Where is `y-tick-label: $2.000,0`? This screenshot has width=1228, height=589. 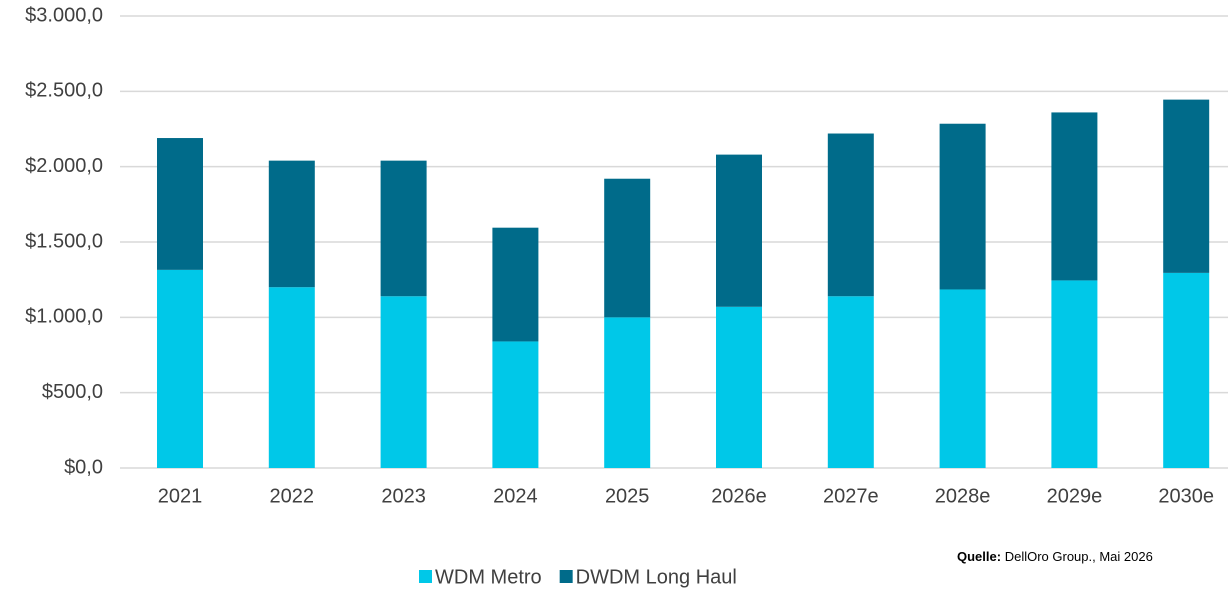
y-tick-label: $2.000,0 is located at coordinates (64, 166).